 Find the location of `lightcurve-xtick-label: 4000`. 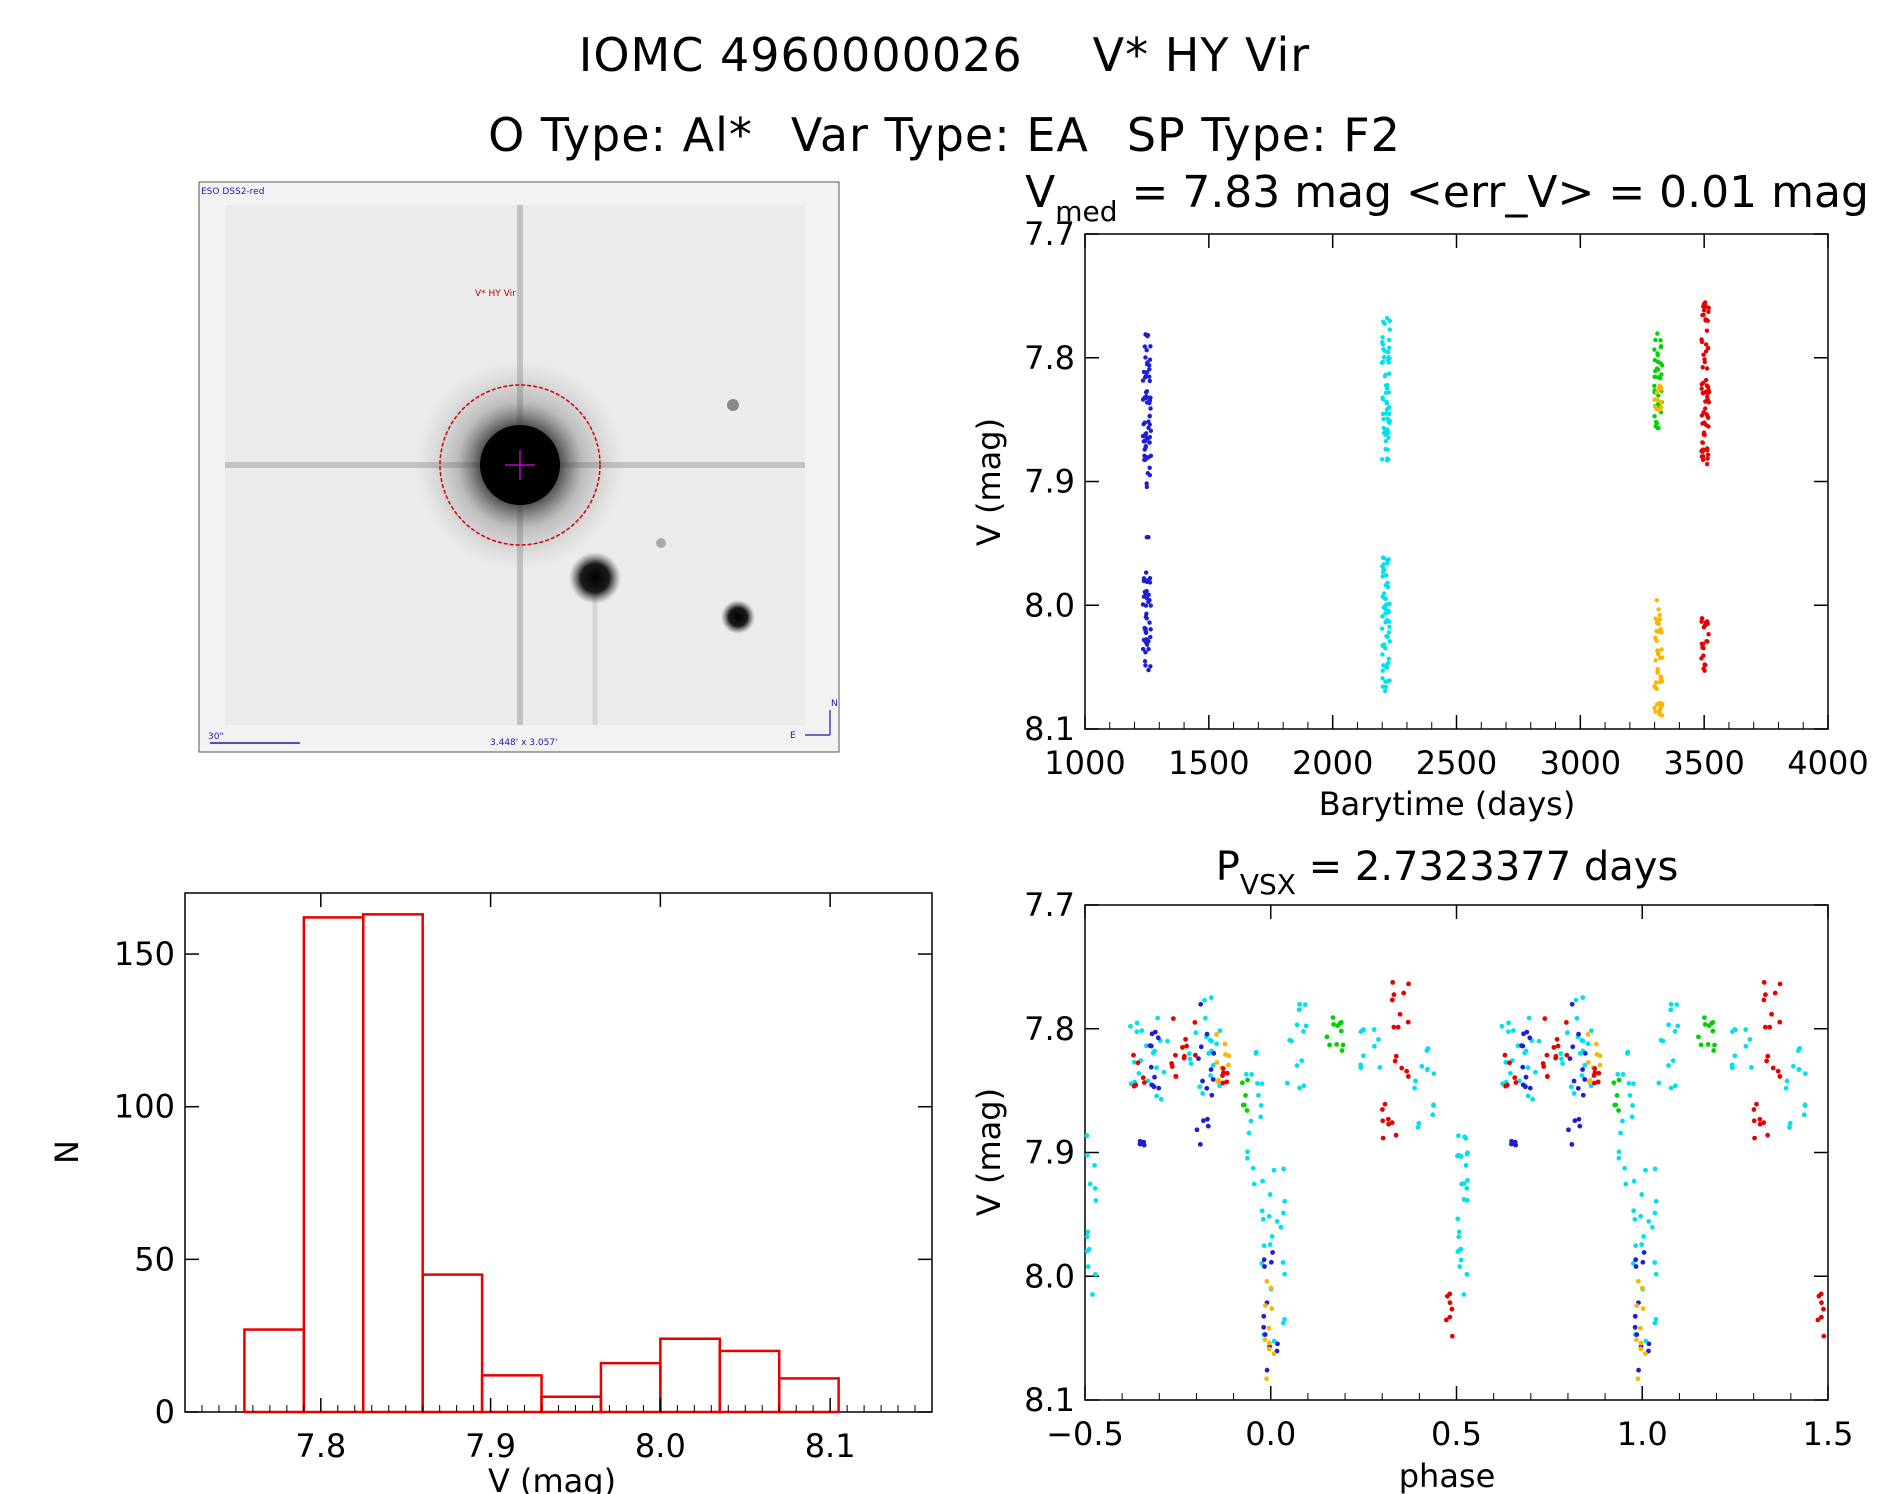

lightcurve-xtick-label: 4000 is located at coordinates (1827, 763).